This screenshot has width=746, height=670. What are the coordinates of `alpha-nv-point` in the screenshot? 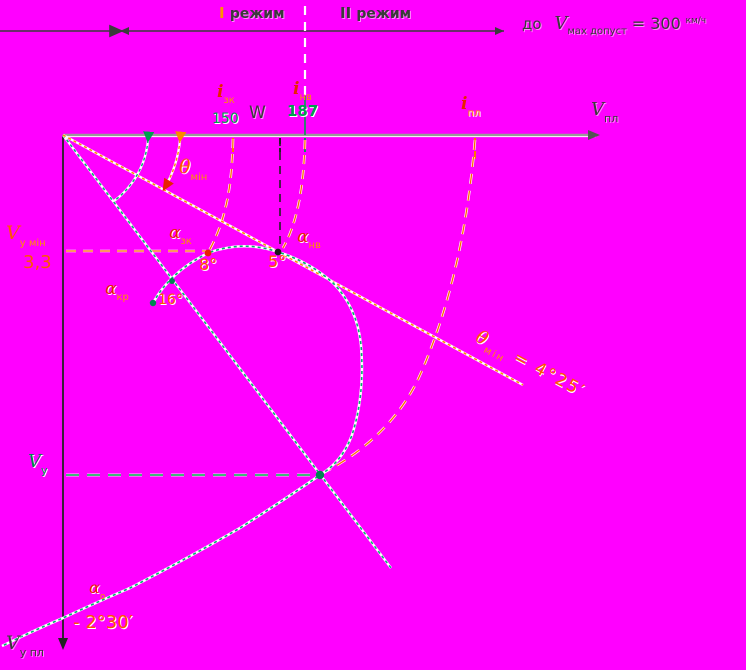 It's located at (278, 252).